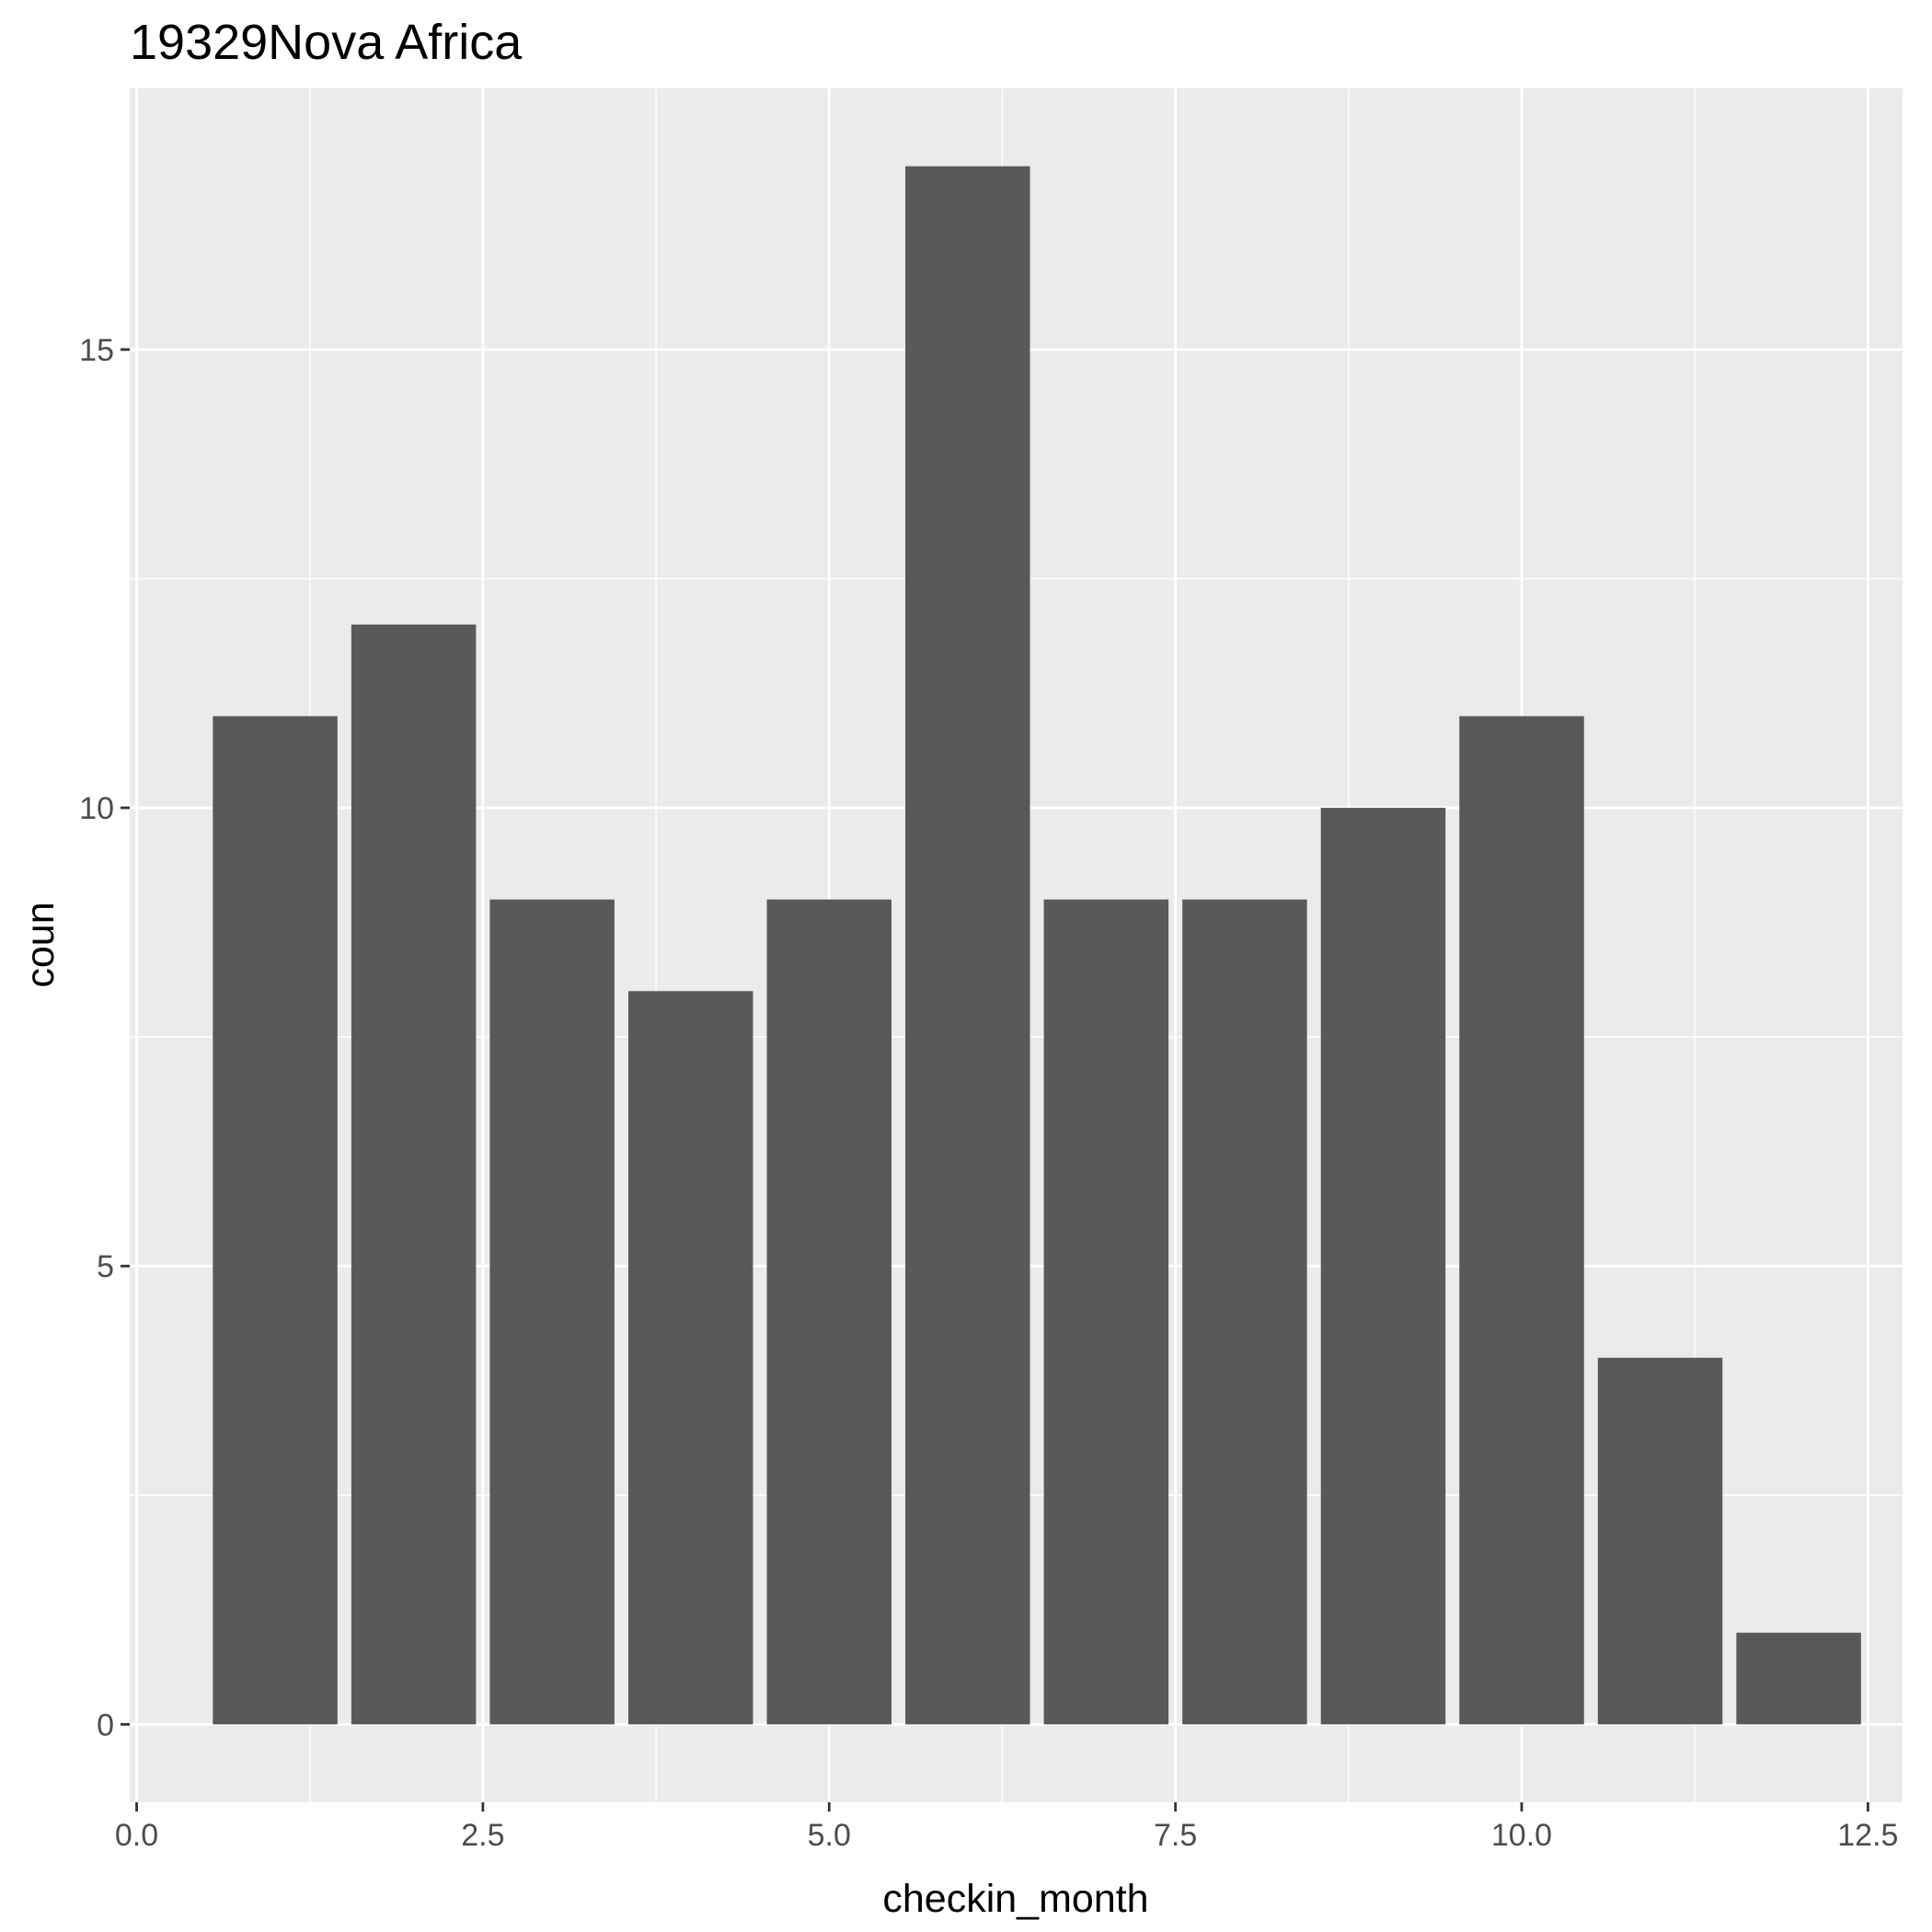  I want to click on x-axis-title: checkin_month, so click(1015, 1899).